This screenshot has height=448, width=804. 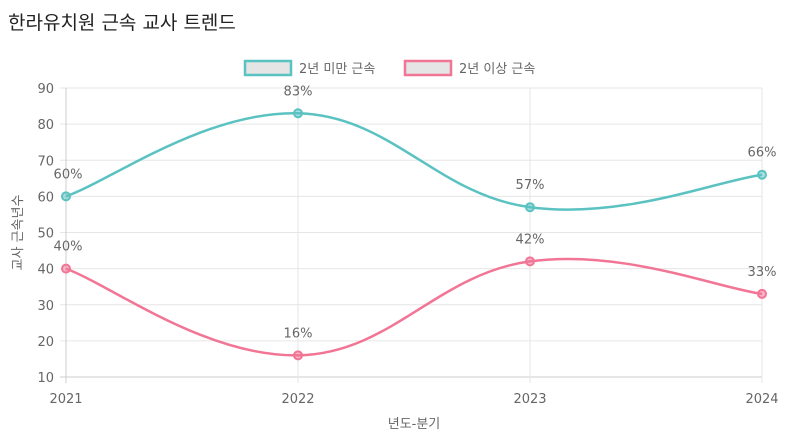 I want to click on y-tick-label: 10, so click(x=45, y=378).